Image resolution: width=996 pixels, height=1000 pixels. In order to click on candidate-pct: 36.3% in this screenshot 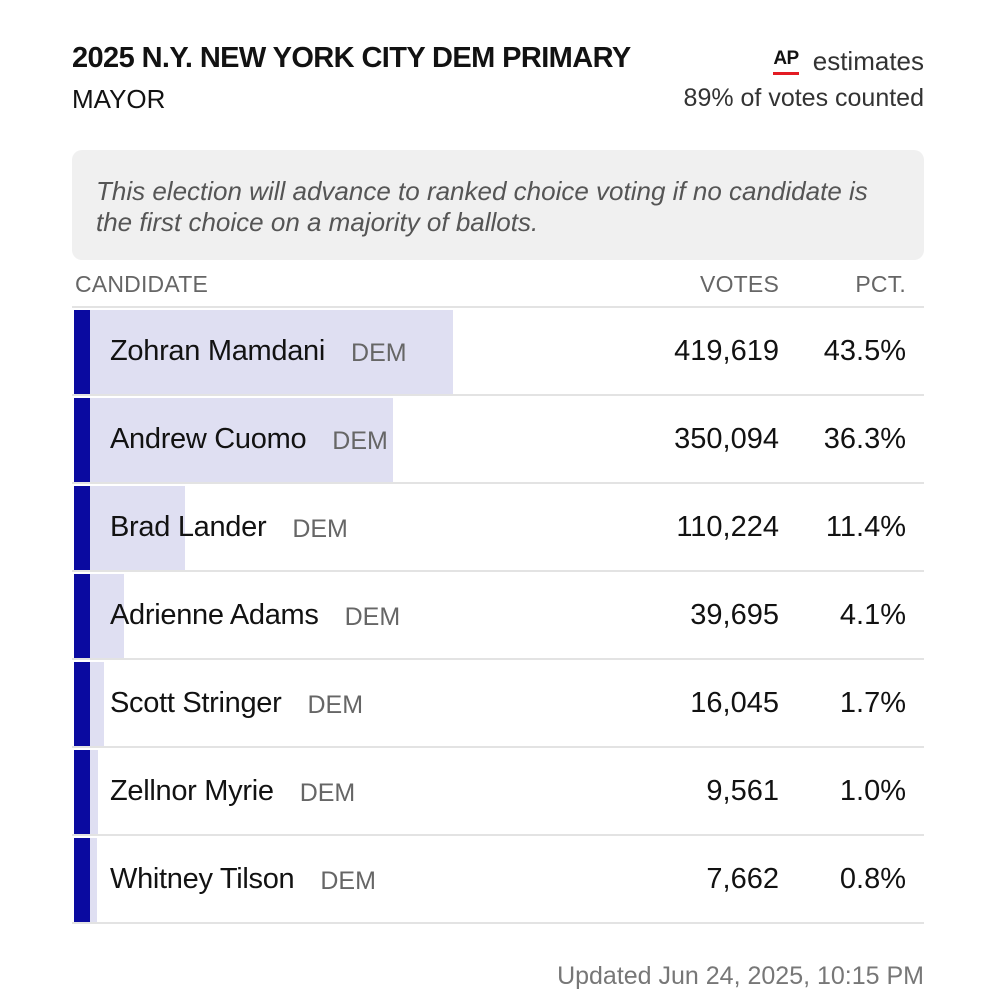, I will do `click(864, 438)`.